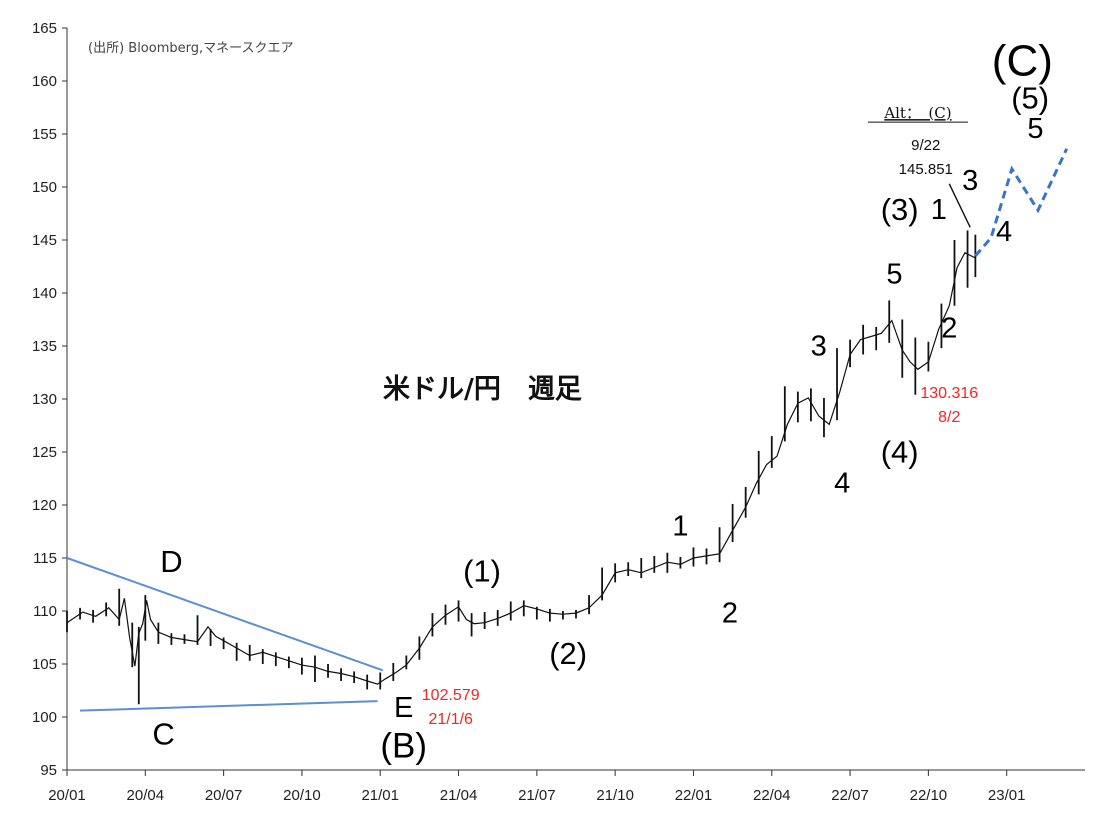  Describe the element at coordinates (459, 795) in the screenshot. I see `x-tick-label: 21/04` at that location.